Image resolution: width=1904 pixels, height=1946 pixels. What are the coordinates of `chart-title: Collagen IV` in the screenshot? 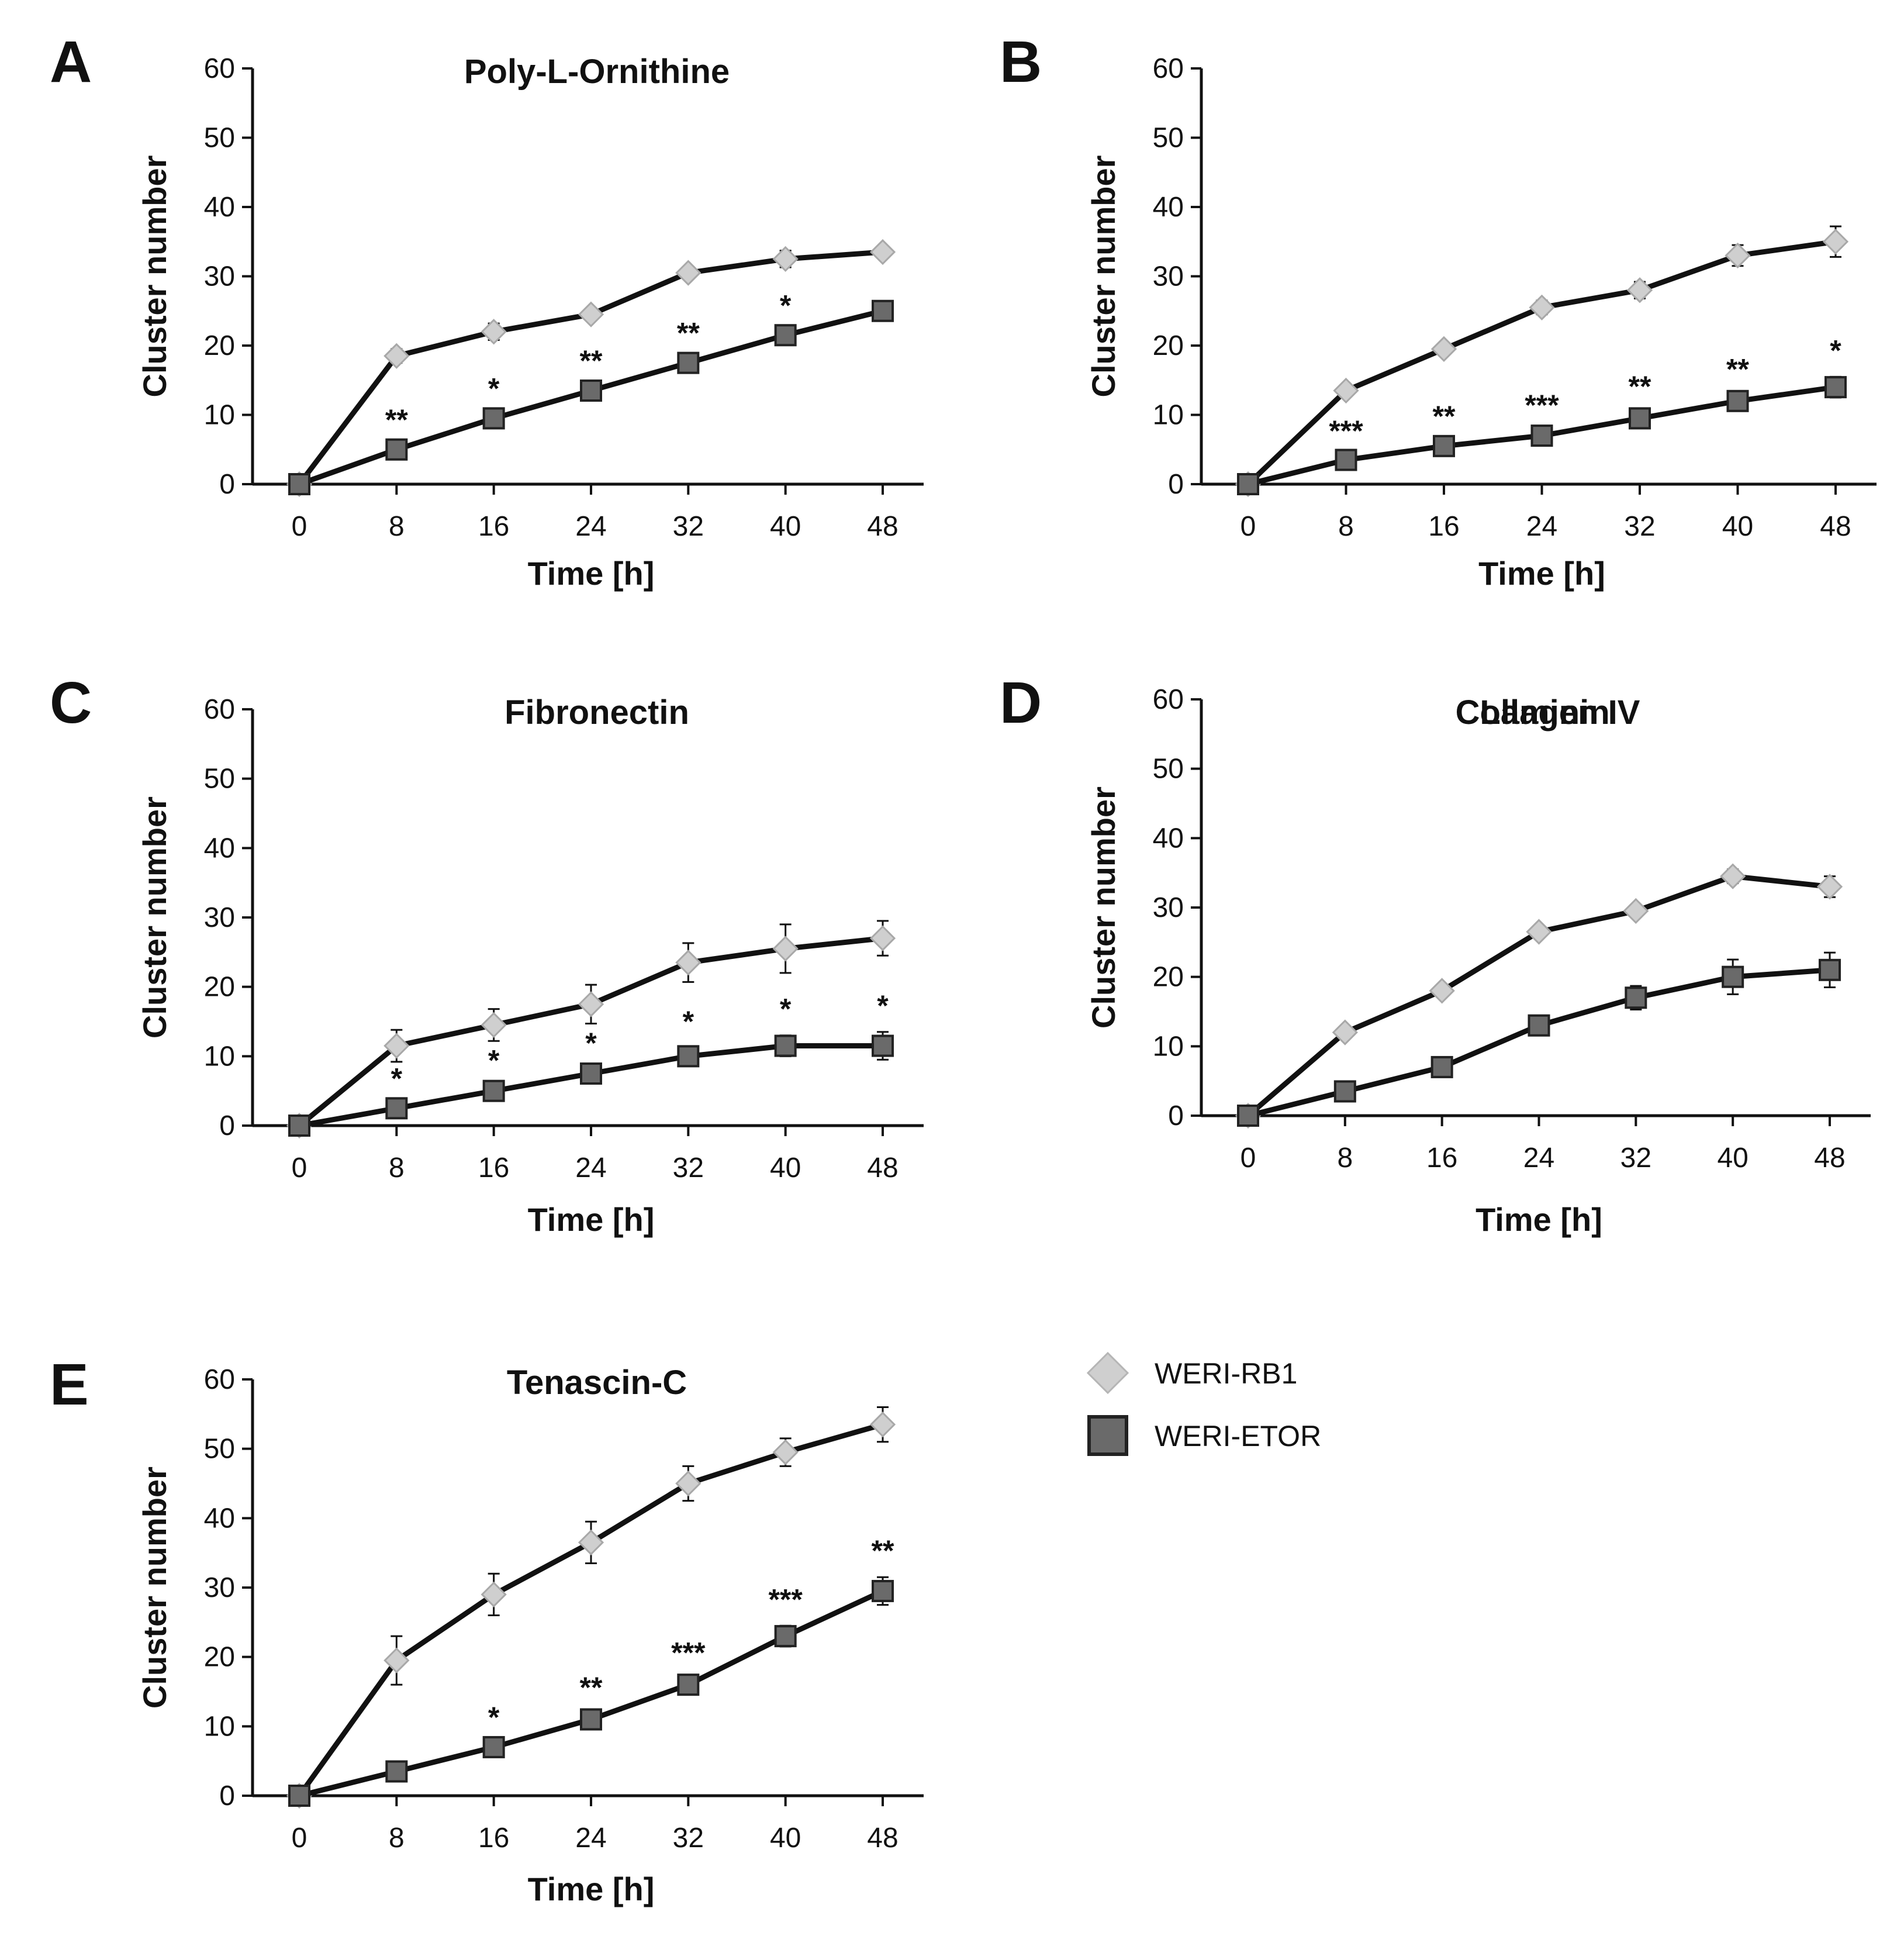 It's located at (1548, 712).